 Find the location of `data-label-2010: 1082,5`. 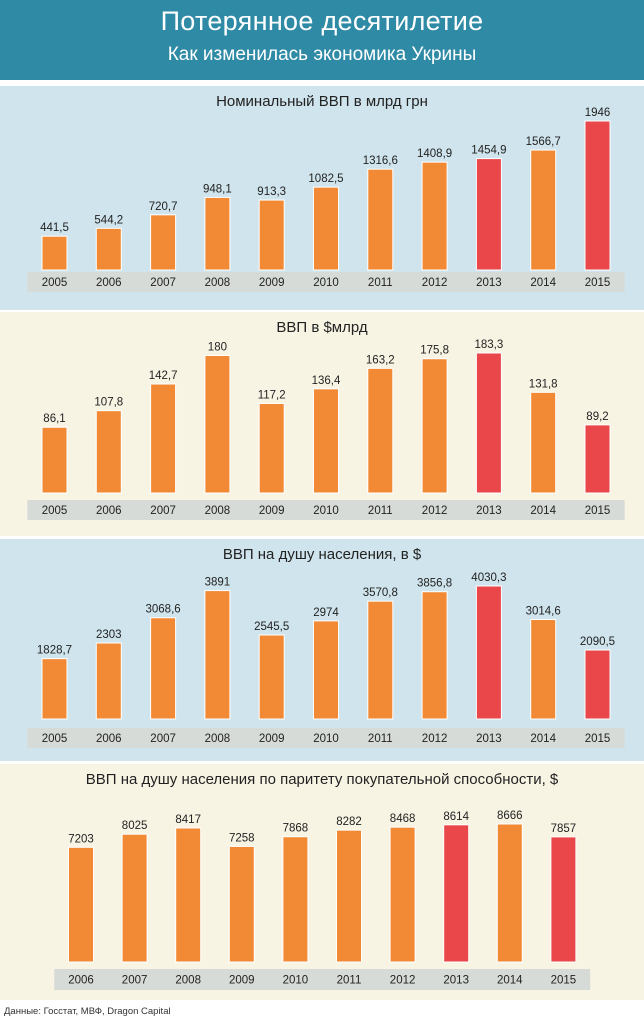

data-label-2010: 1082,5 is located at coordinates (325, 179).